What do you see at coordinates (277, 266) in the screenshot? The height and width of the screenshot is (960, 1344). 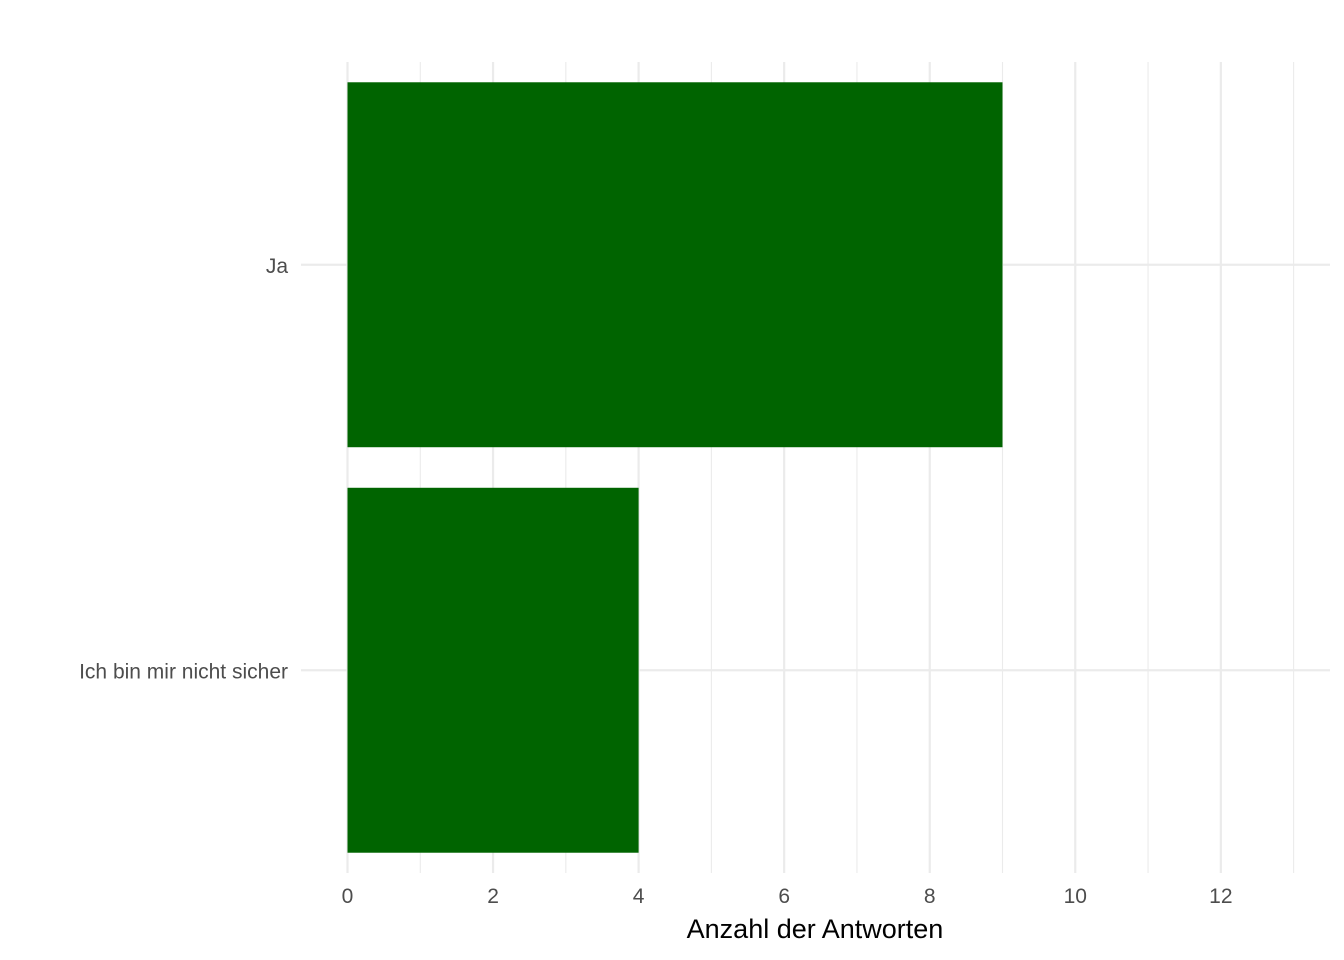 I see `y-tick-label: Ja` at bounding box center [277, 266].